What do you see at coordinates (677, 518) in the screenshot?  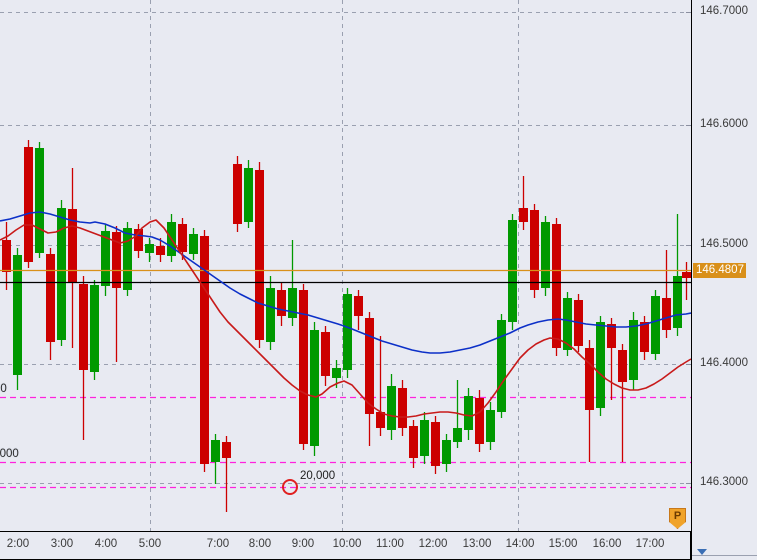 I see `pennant-p-icon: P` at bounding box center [677, 518].